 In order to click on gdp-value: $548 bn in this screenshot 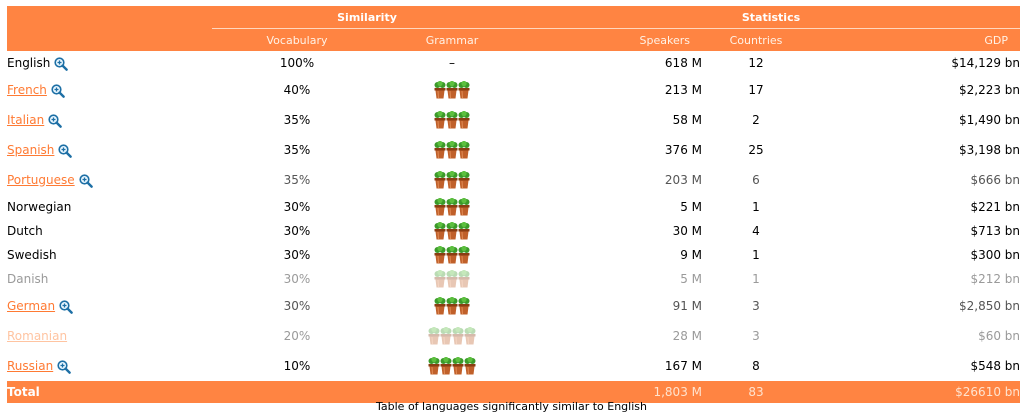, I will do `click(995, 366)`.